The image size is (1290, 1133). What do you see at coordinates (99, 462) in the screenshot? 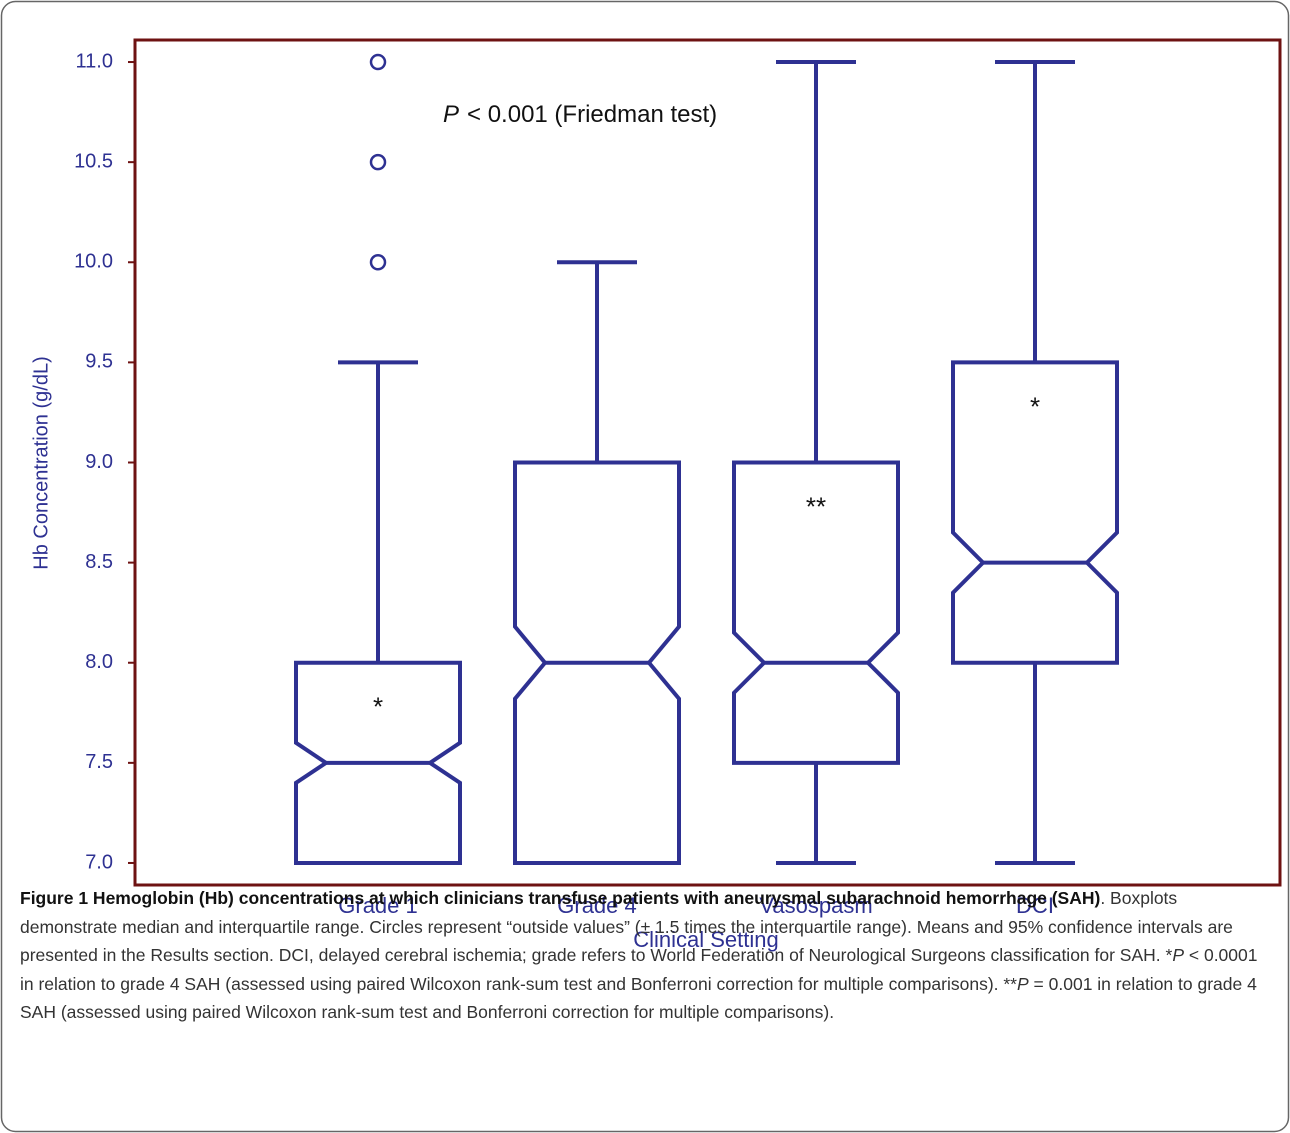
I see `y-tick-label: 9.0` at bounding box center [99, 462].